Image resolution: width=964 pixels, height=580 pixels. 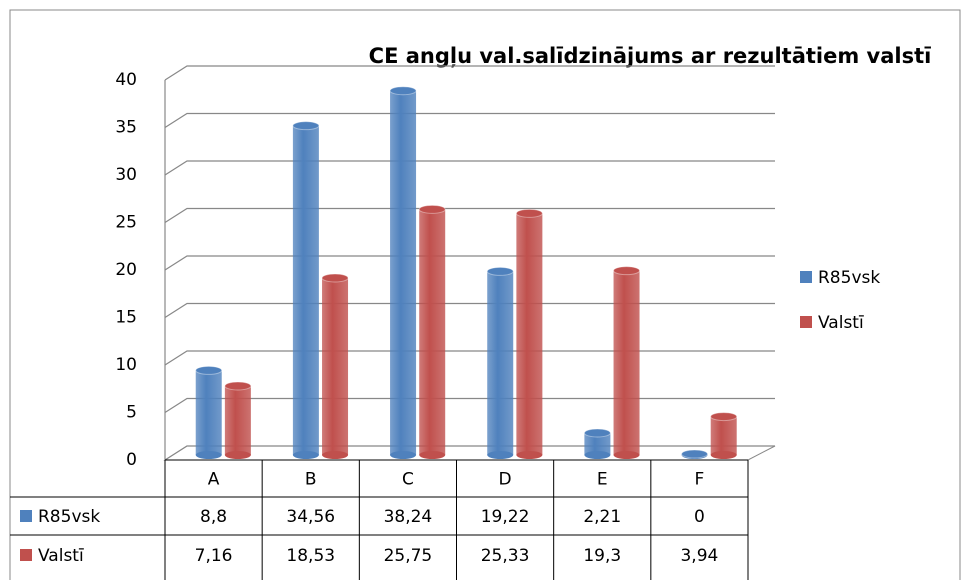 What do you see at coordinates (131, 460) in the screenshot?
I see `y-tick-label: 0` at bounding box center [131, 460].